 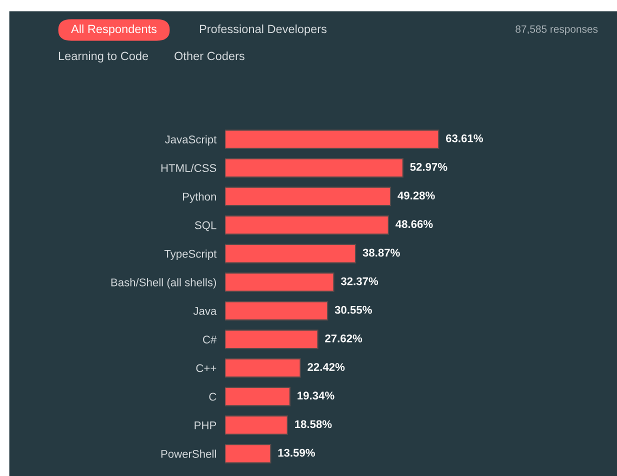 I want to click on data-label: 63.61%, so click(x=464, y=138).